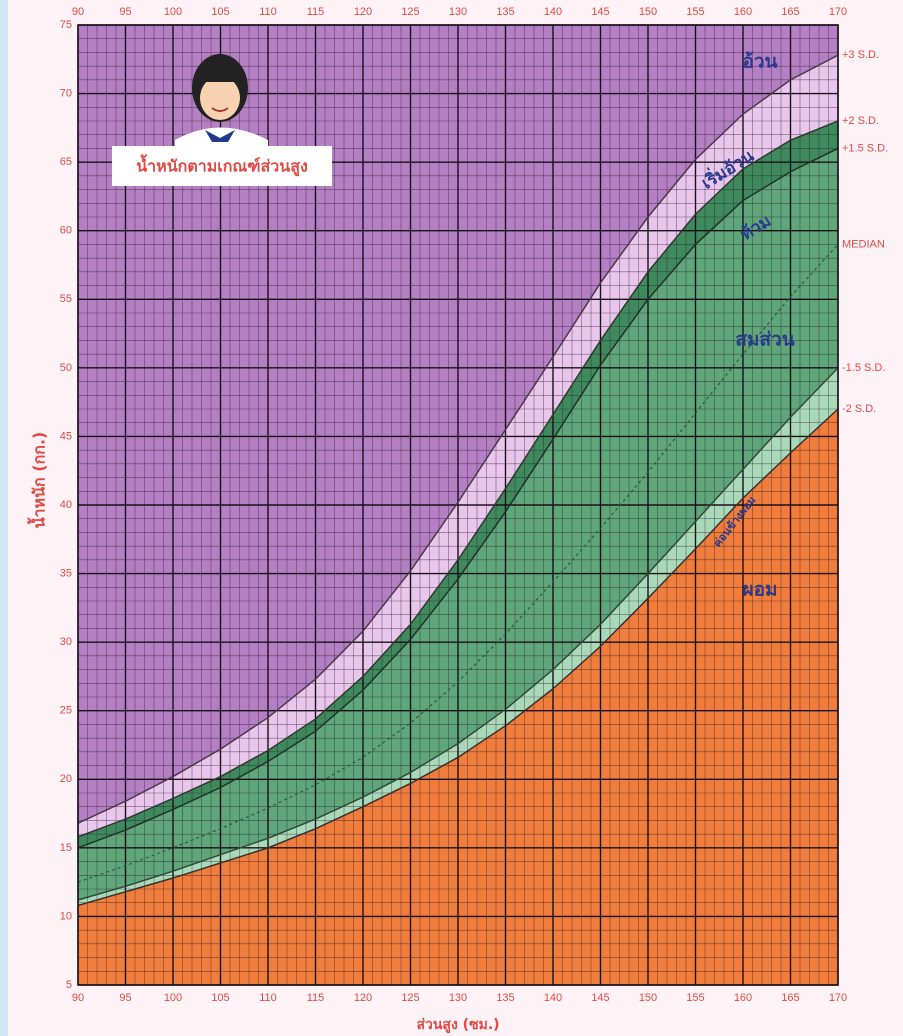 The width and height of the screenshot is (903, 1036). What do you see at coordinates (790, 12) in the screenshot?
I see `x-tick-label-top: 165` at bounding box center [790, 12].